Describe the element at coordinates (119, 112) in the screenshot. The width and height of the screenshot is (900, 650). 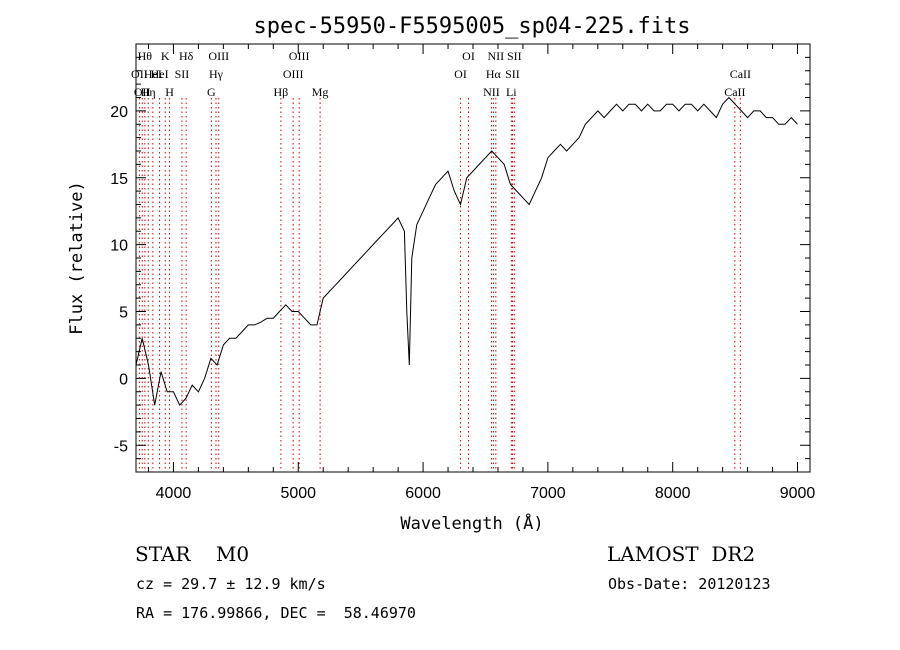
I see `y-tick-label: 20` at that location.